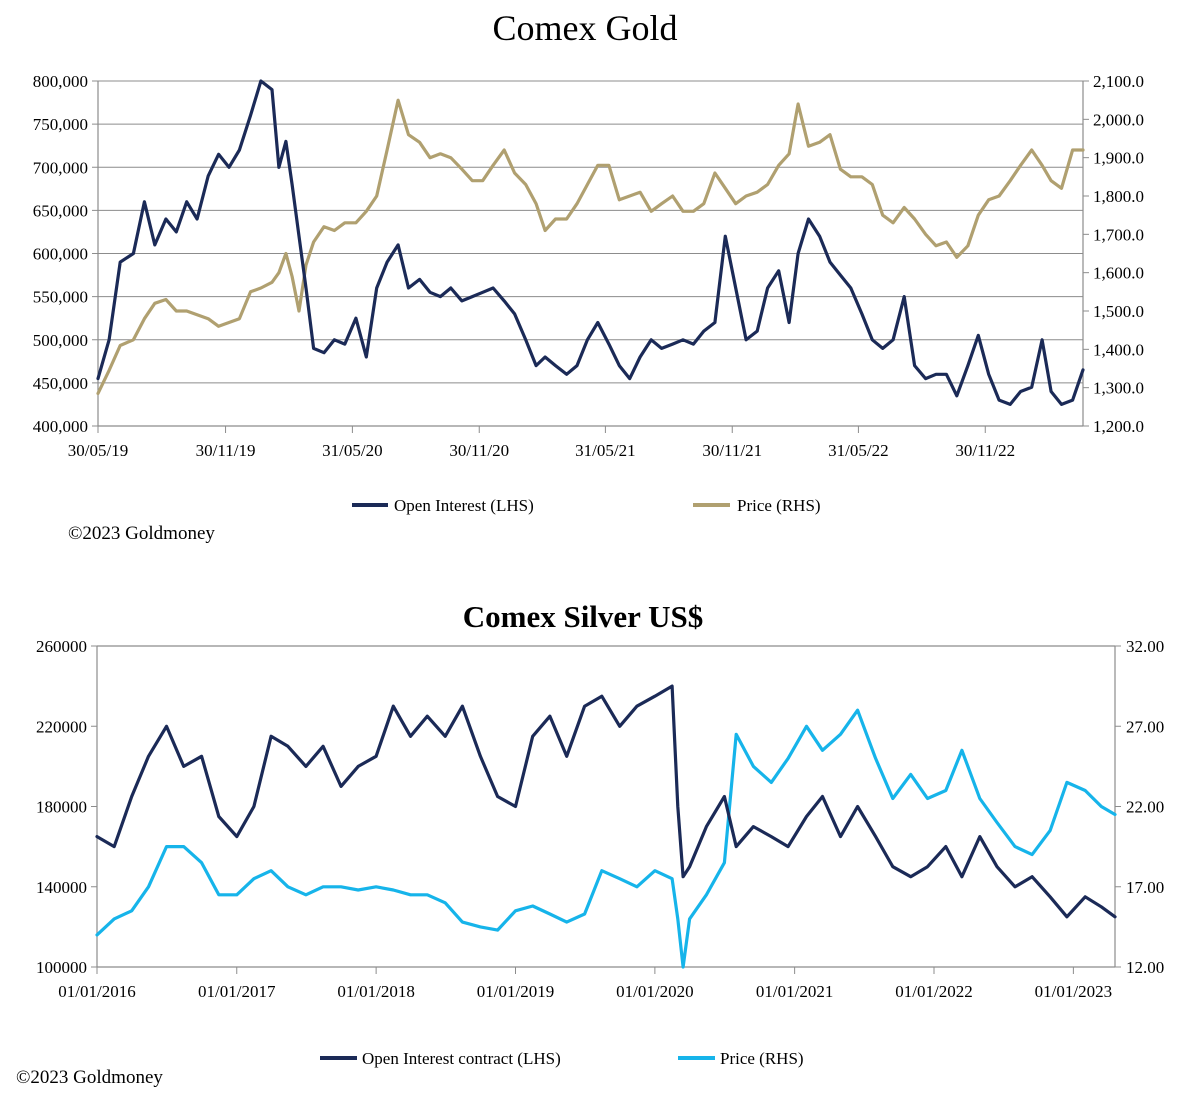 The height and width of the screenshot is (1104, 1200). Describe the element at coordinates (141, 533) in the screenshot. I see `gold-copyright: ©2023 Goldmoney` at that location.